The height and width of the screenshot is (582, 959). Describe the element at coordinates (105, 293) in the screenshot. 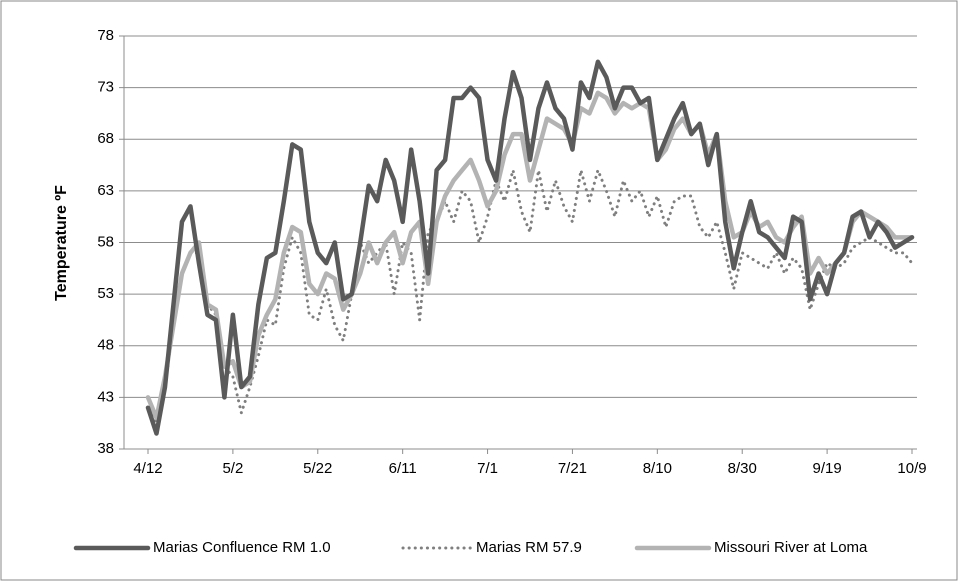

I see `y-tick-label: 53` at that location.